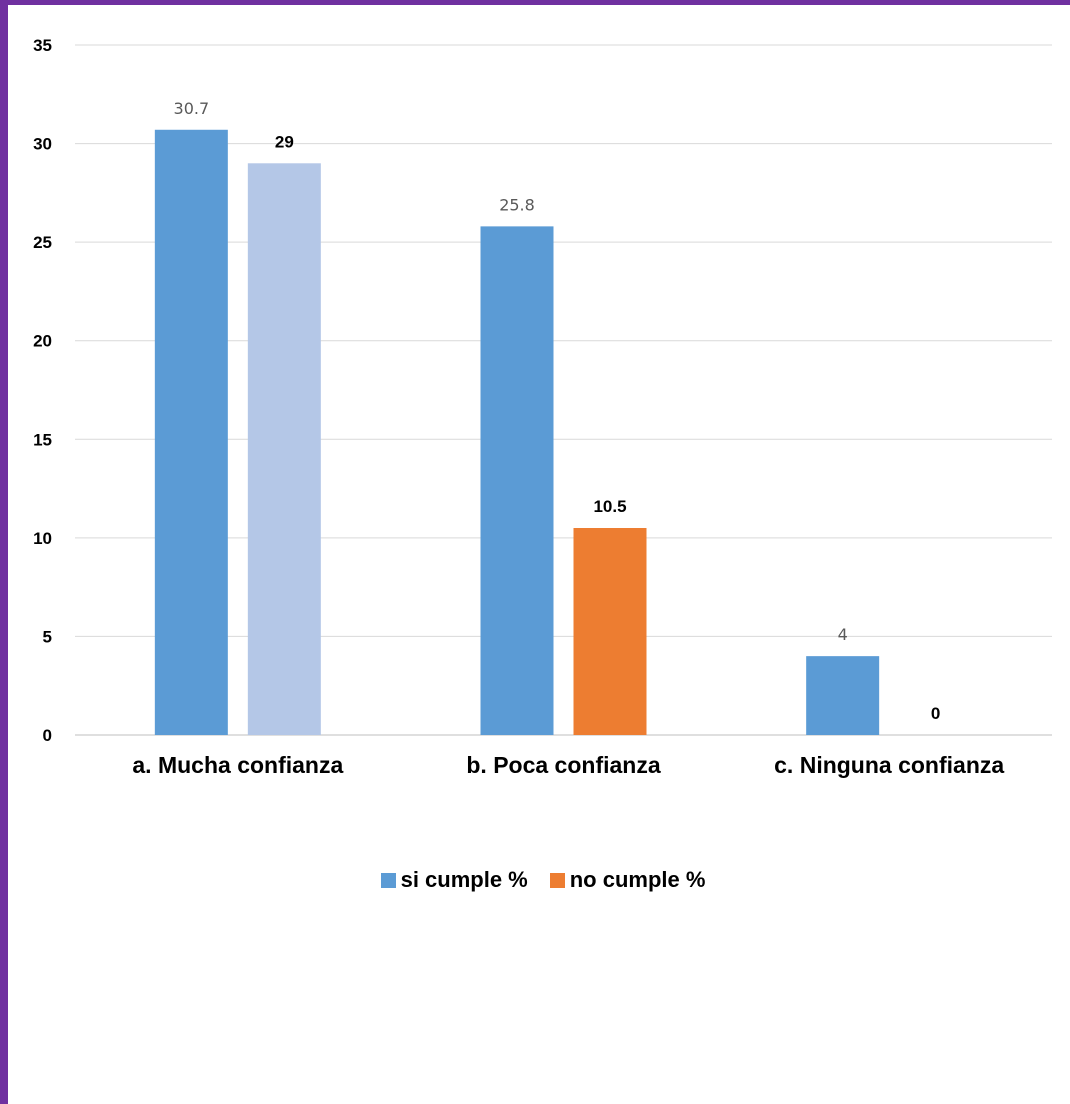 The image size is (1070, 1104). I want to click on y-tick-label: 25, so click(42, 242).